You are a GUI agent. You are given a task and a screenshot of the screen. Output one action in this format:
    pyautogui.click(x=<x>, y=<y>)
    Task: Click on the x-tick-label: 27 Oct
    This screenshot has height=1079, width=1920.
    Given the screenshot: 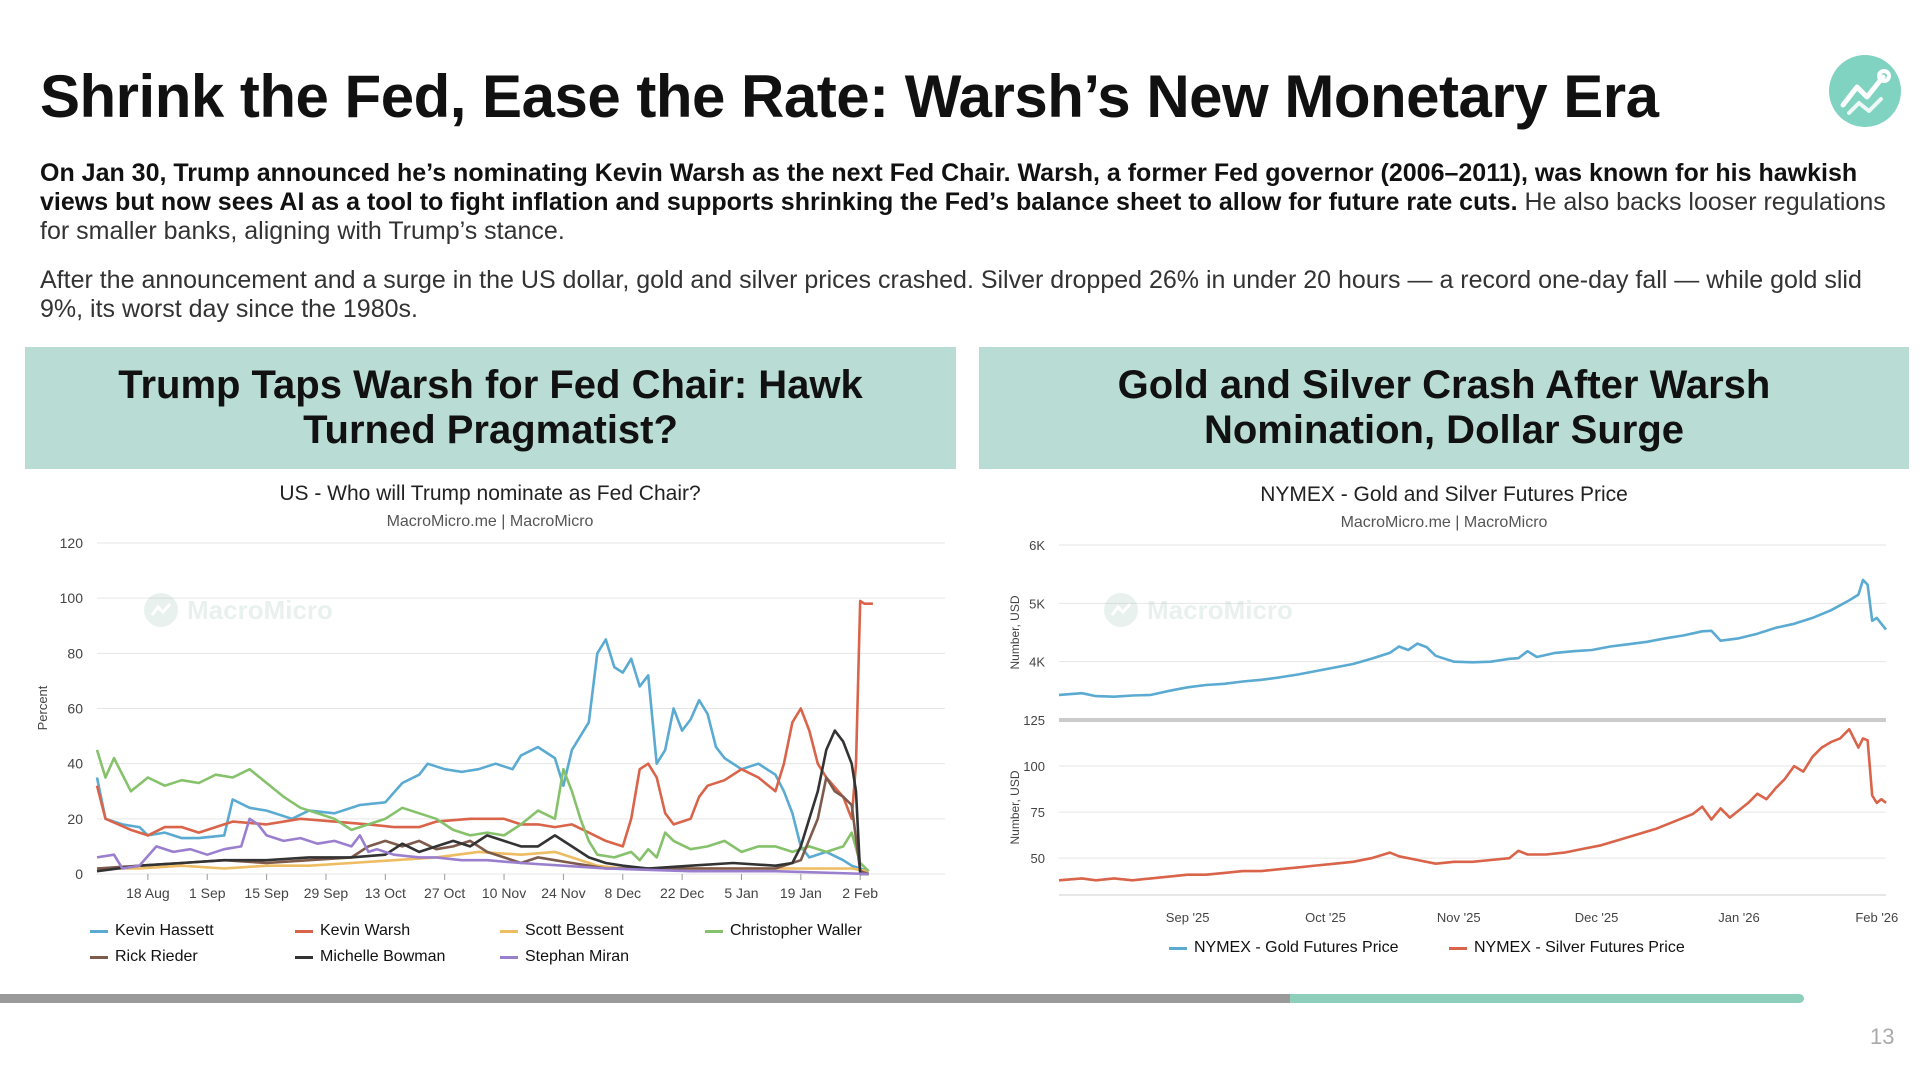 What is the action you would take?
    pyautogui.click(x=444, y=893)
    